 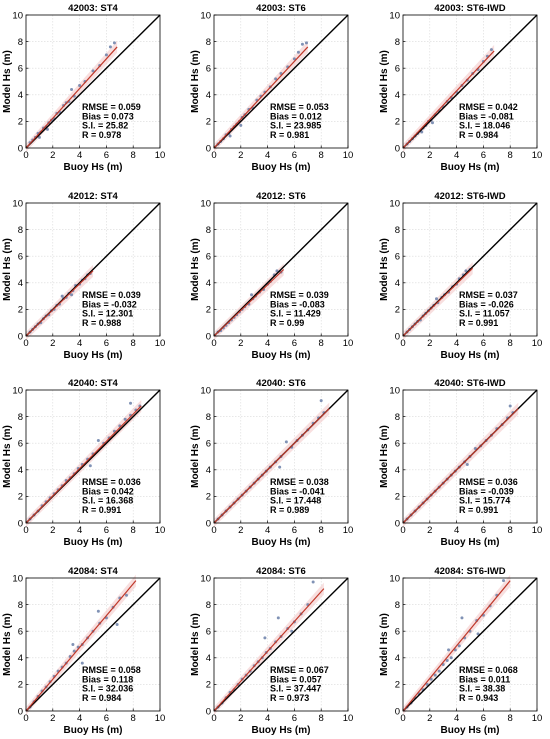 I want to click on stat-si: S.I. = 16.368, so click(x=107, y=501).